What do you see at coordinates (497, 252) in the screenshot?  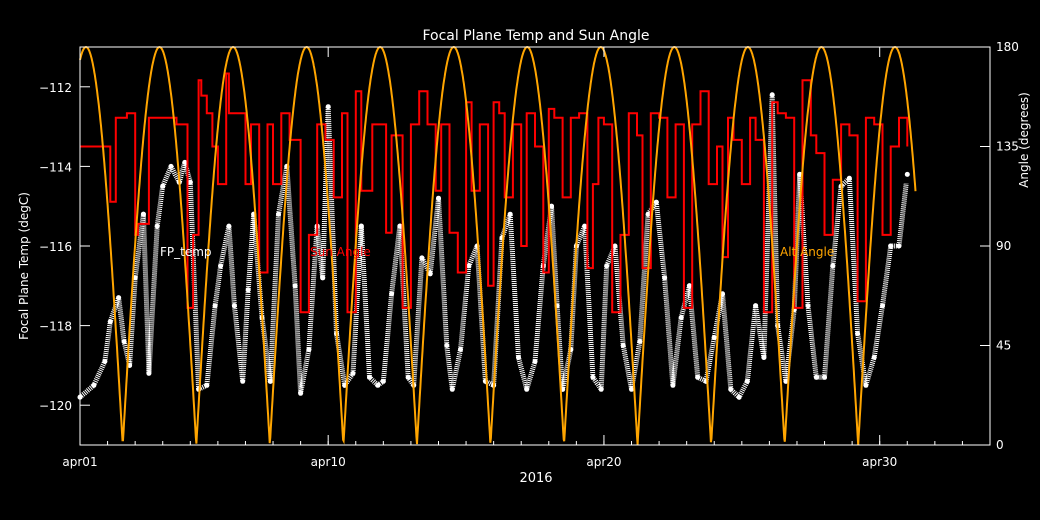 I see `legend: FP_temp Sun Angle Alt Angle` at bounding box center [497, 252].